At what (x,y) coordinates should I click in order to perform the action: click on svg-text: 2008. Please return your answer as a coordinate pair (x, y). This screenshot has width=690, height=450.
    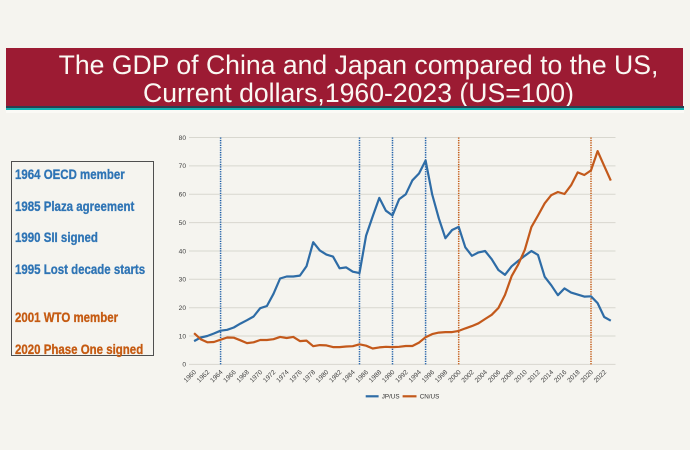
    Looking at the image, I should click on (508, 377).